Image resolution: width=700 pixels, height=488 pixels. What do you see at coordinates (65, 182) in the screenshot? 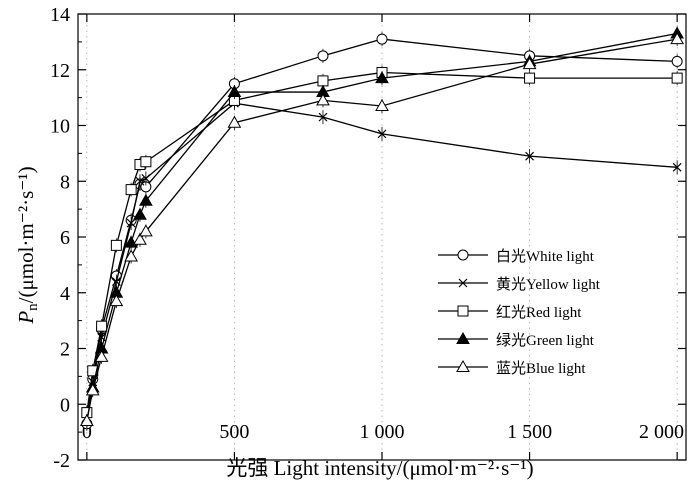
I see `y-tick-label: 8` at bounding box center [65, 182].